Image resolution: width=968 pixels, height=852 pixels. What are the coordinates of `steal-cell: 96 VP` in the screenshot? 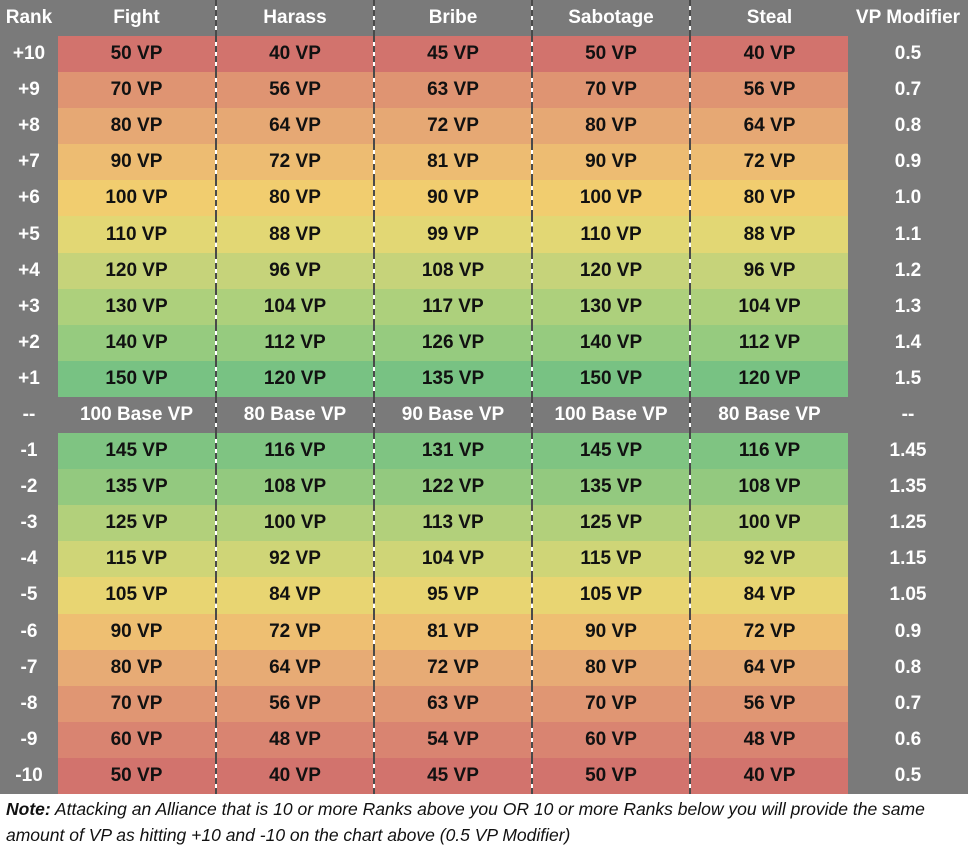 It's located at (768, 270).